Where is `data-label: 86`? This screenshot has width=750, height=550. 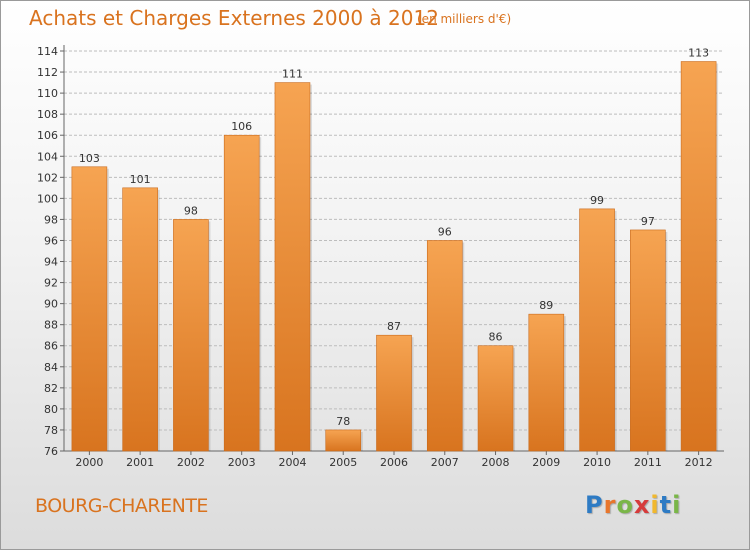
data-label: 86 is located at coordinates (496, 337).